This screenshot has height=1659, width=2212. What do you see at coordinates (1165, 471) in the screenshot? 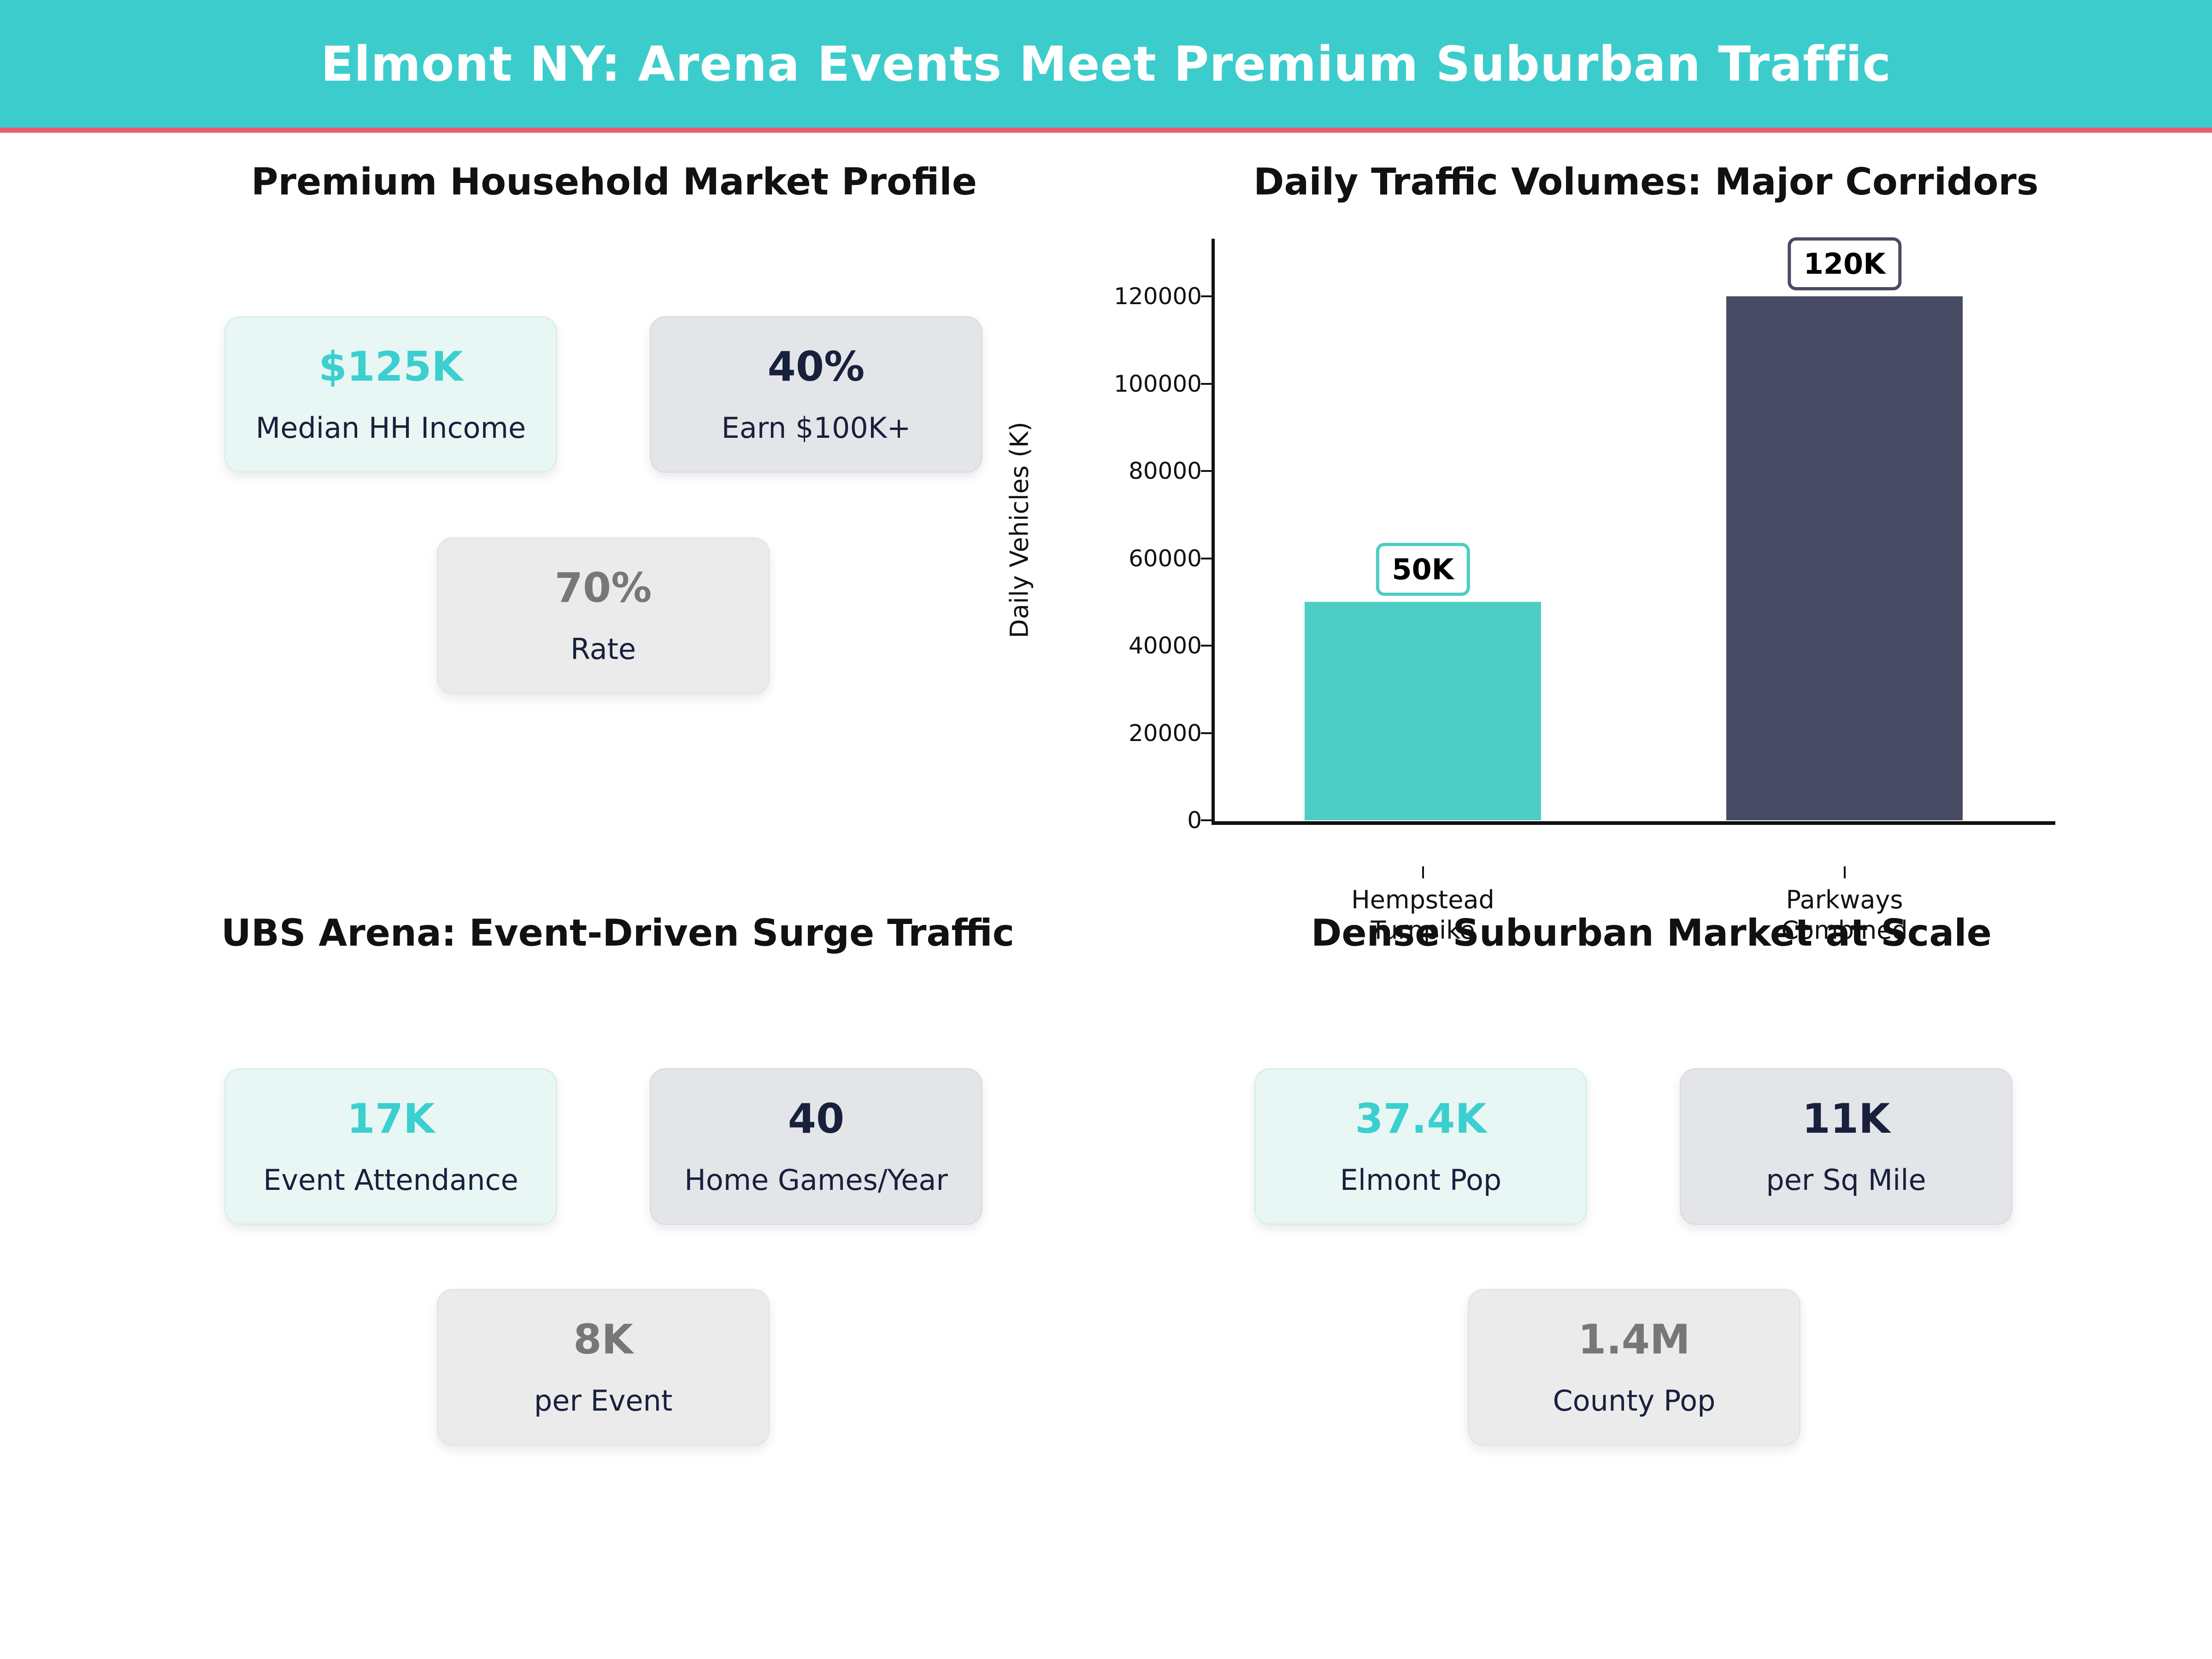
I see `y-axis-tick-label: 80000` at bounding box center [1165, 471].